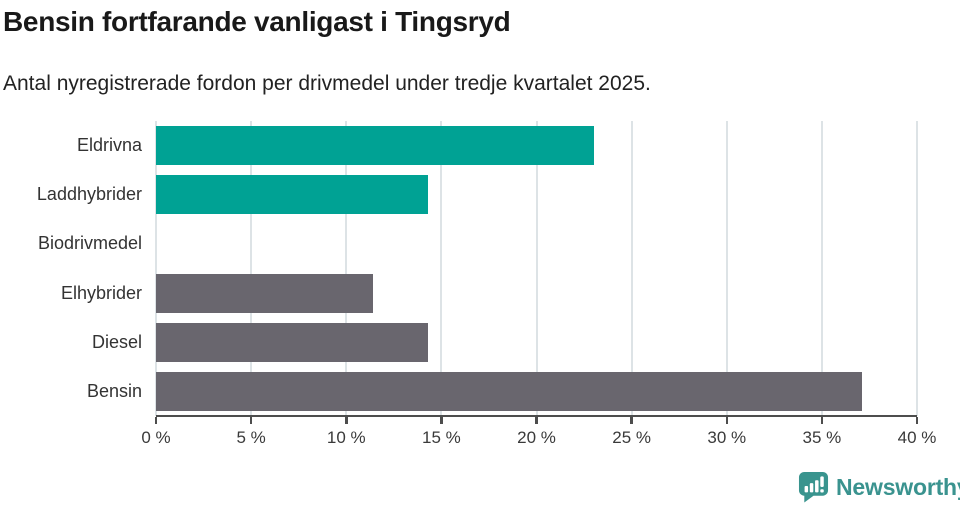 Image resolution: width=960 pixels, height=505 pixels. What do you see at coordinates (257, 21) in the screenshot?
I see `page-title: Bensin fortfarande vanligast i Tingsryd` at bounding box center [257, 21].